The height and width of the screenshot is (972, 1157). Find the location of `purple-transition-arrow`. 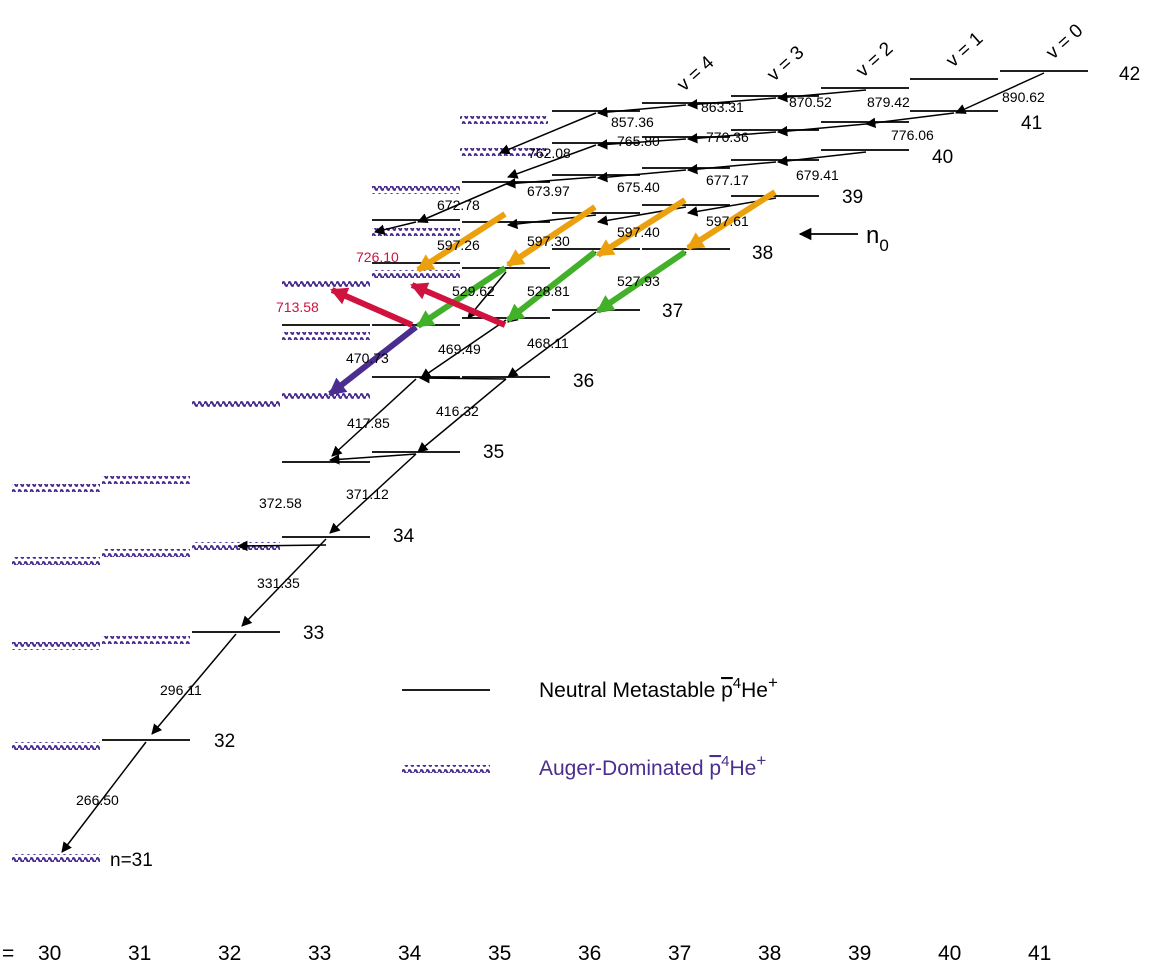

purple-transition-arrow is located at coordinates (373, 360).